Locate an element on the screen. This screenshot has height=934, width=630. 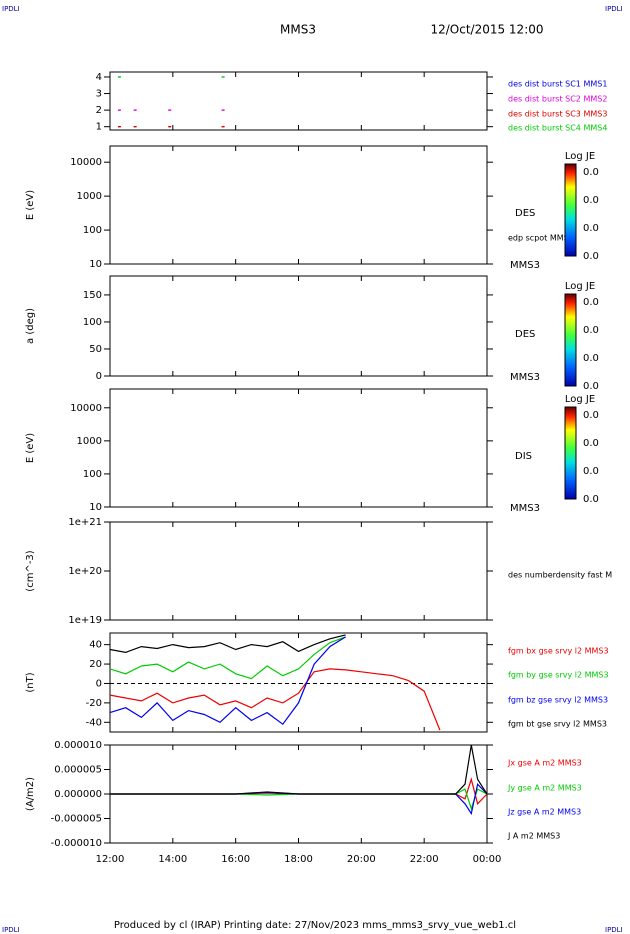
legend-entry: des dist burst SC4 MMS4 is located at coordinates (557, 128).